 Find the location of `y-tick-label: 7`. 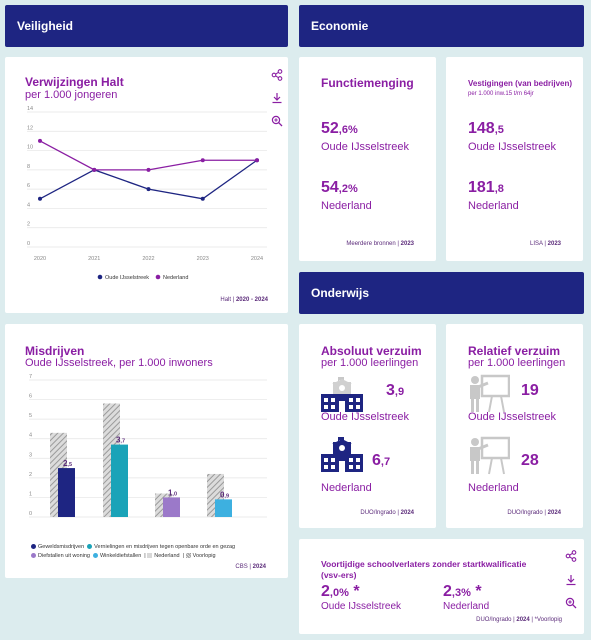

y-tick-label: 7 is located at coordinates (30, 377).